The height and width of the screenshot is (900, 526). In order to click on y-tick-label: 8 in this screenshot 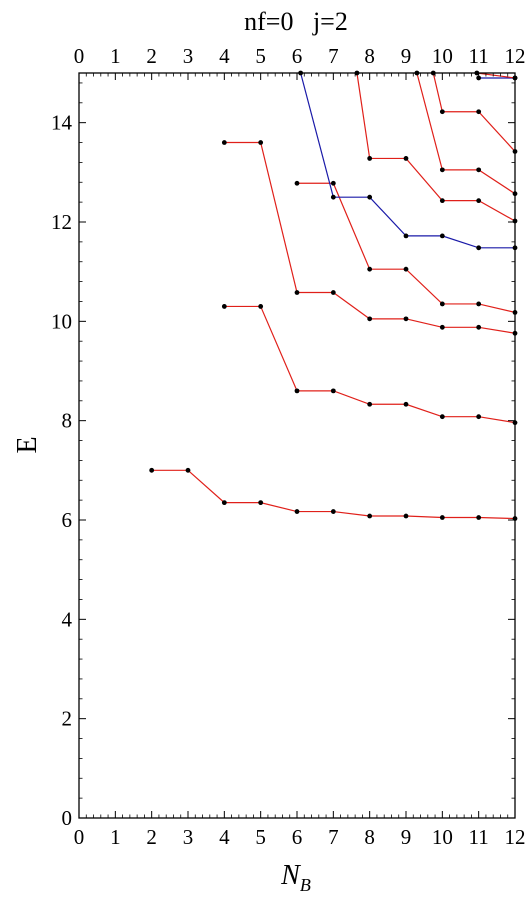, I will do `click(67, 421)`.